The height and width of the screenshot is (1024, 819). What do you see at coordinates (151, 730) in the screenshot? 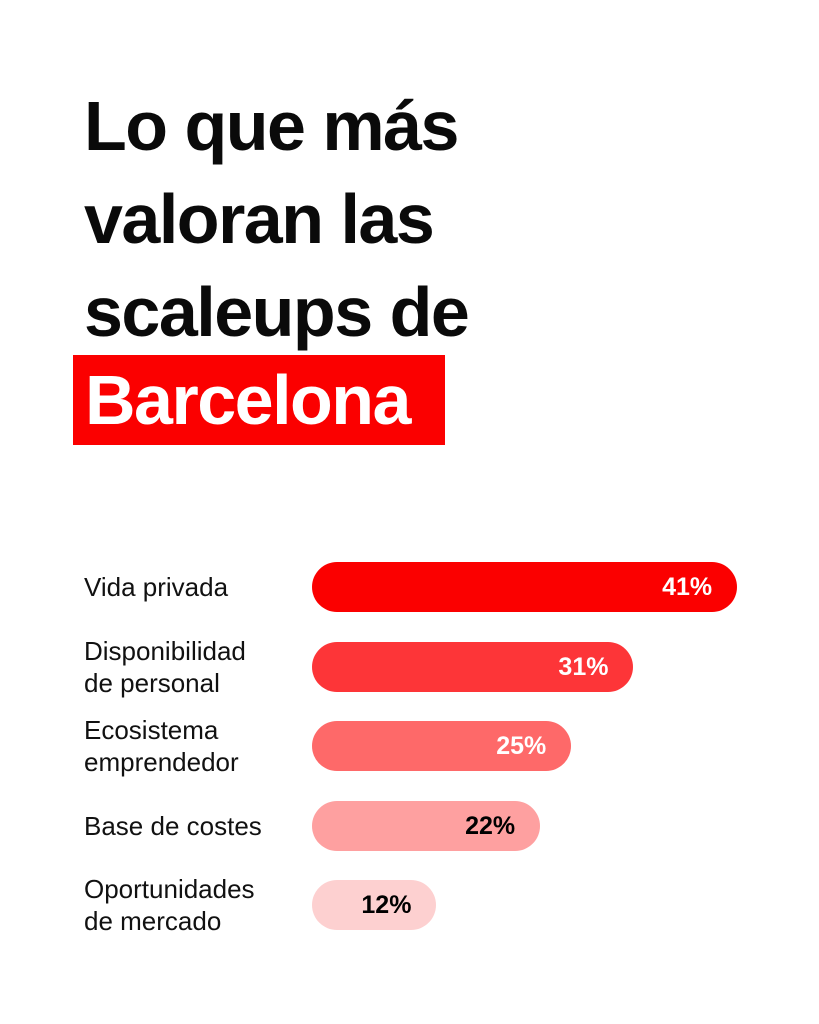
I see `category-label-line: Ecosistema` at bounding box center [151, 730].